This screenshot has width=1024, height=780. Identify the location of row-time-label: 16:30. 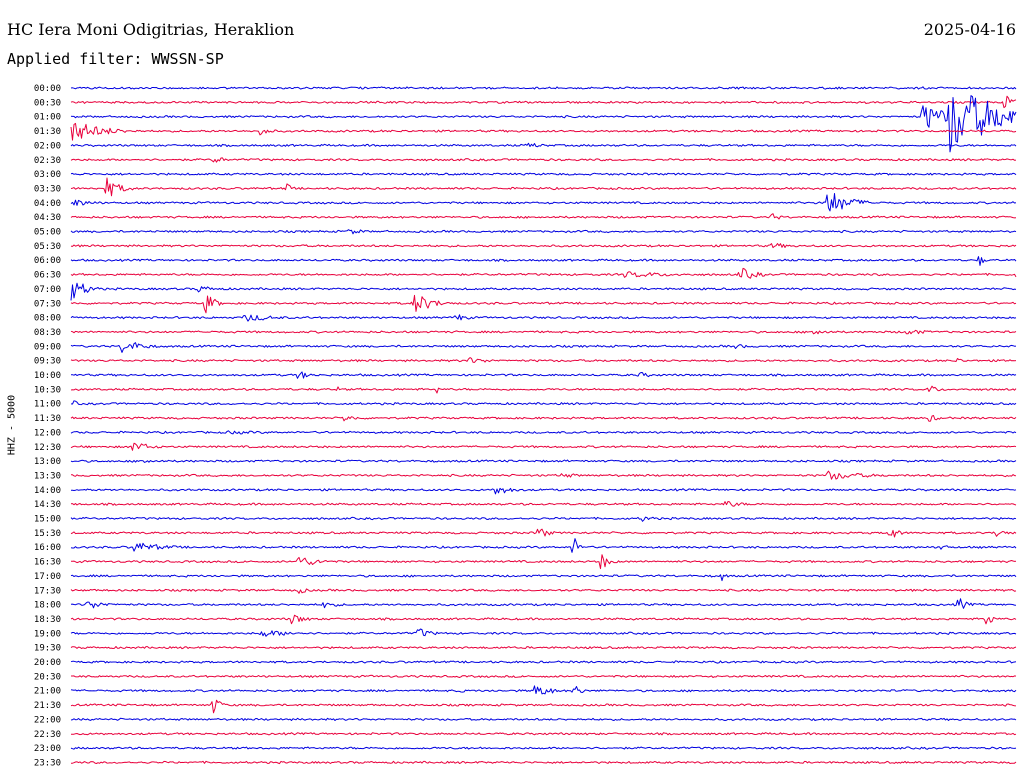
(47, 563).